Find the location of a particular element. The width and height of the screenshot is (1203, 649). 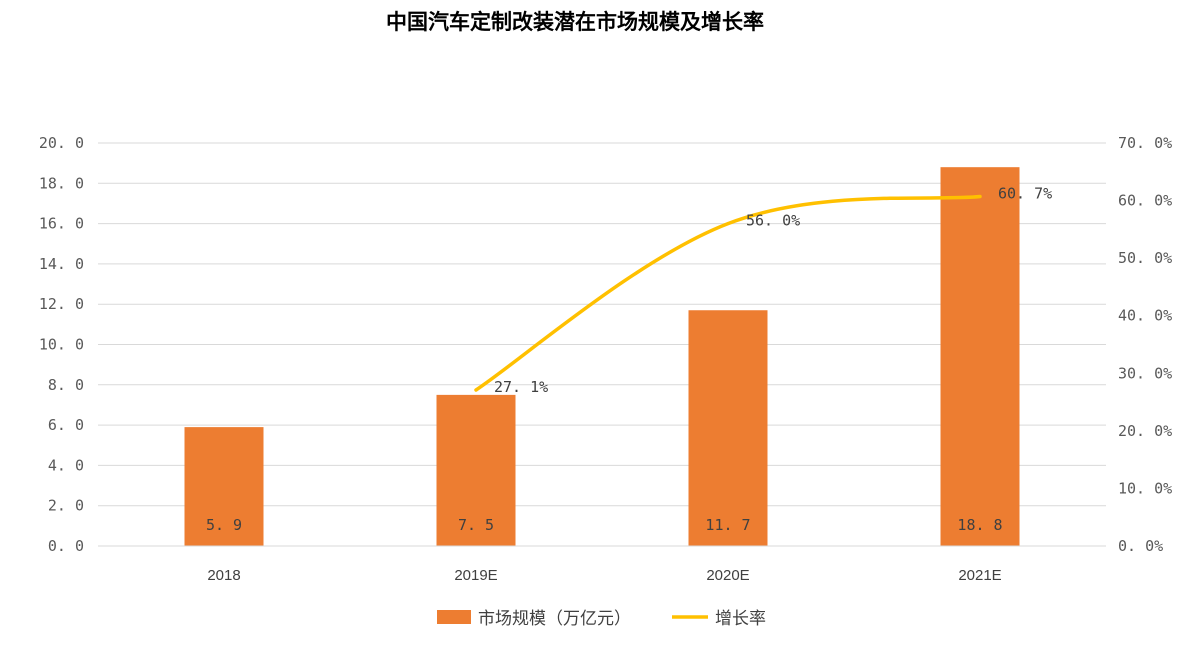

y-right-tick-label: 50. 0% is located at coordinates (1145, 258).